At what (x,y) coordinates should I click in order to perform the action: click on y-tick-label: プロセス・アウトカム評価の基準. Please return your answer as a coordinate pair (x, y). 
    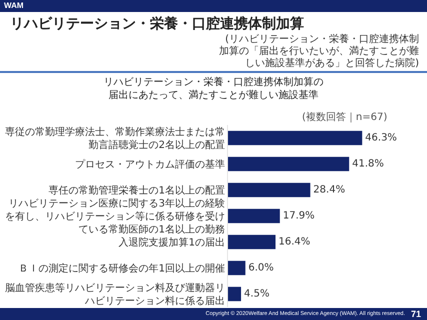
    Looking at the image, I should click on (150, 164).